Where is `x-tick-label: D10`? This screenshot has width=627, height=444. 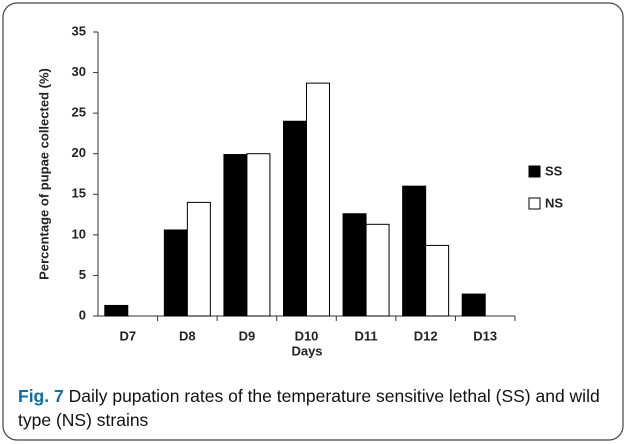 x-tick-label: D10 is located at coordinates (307, 335).